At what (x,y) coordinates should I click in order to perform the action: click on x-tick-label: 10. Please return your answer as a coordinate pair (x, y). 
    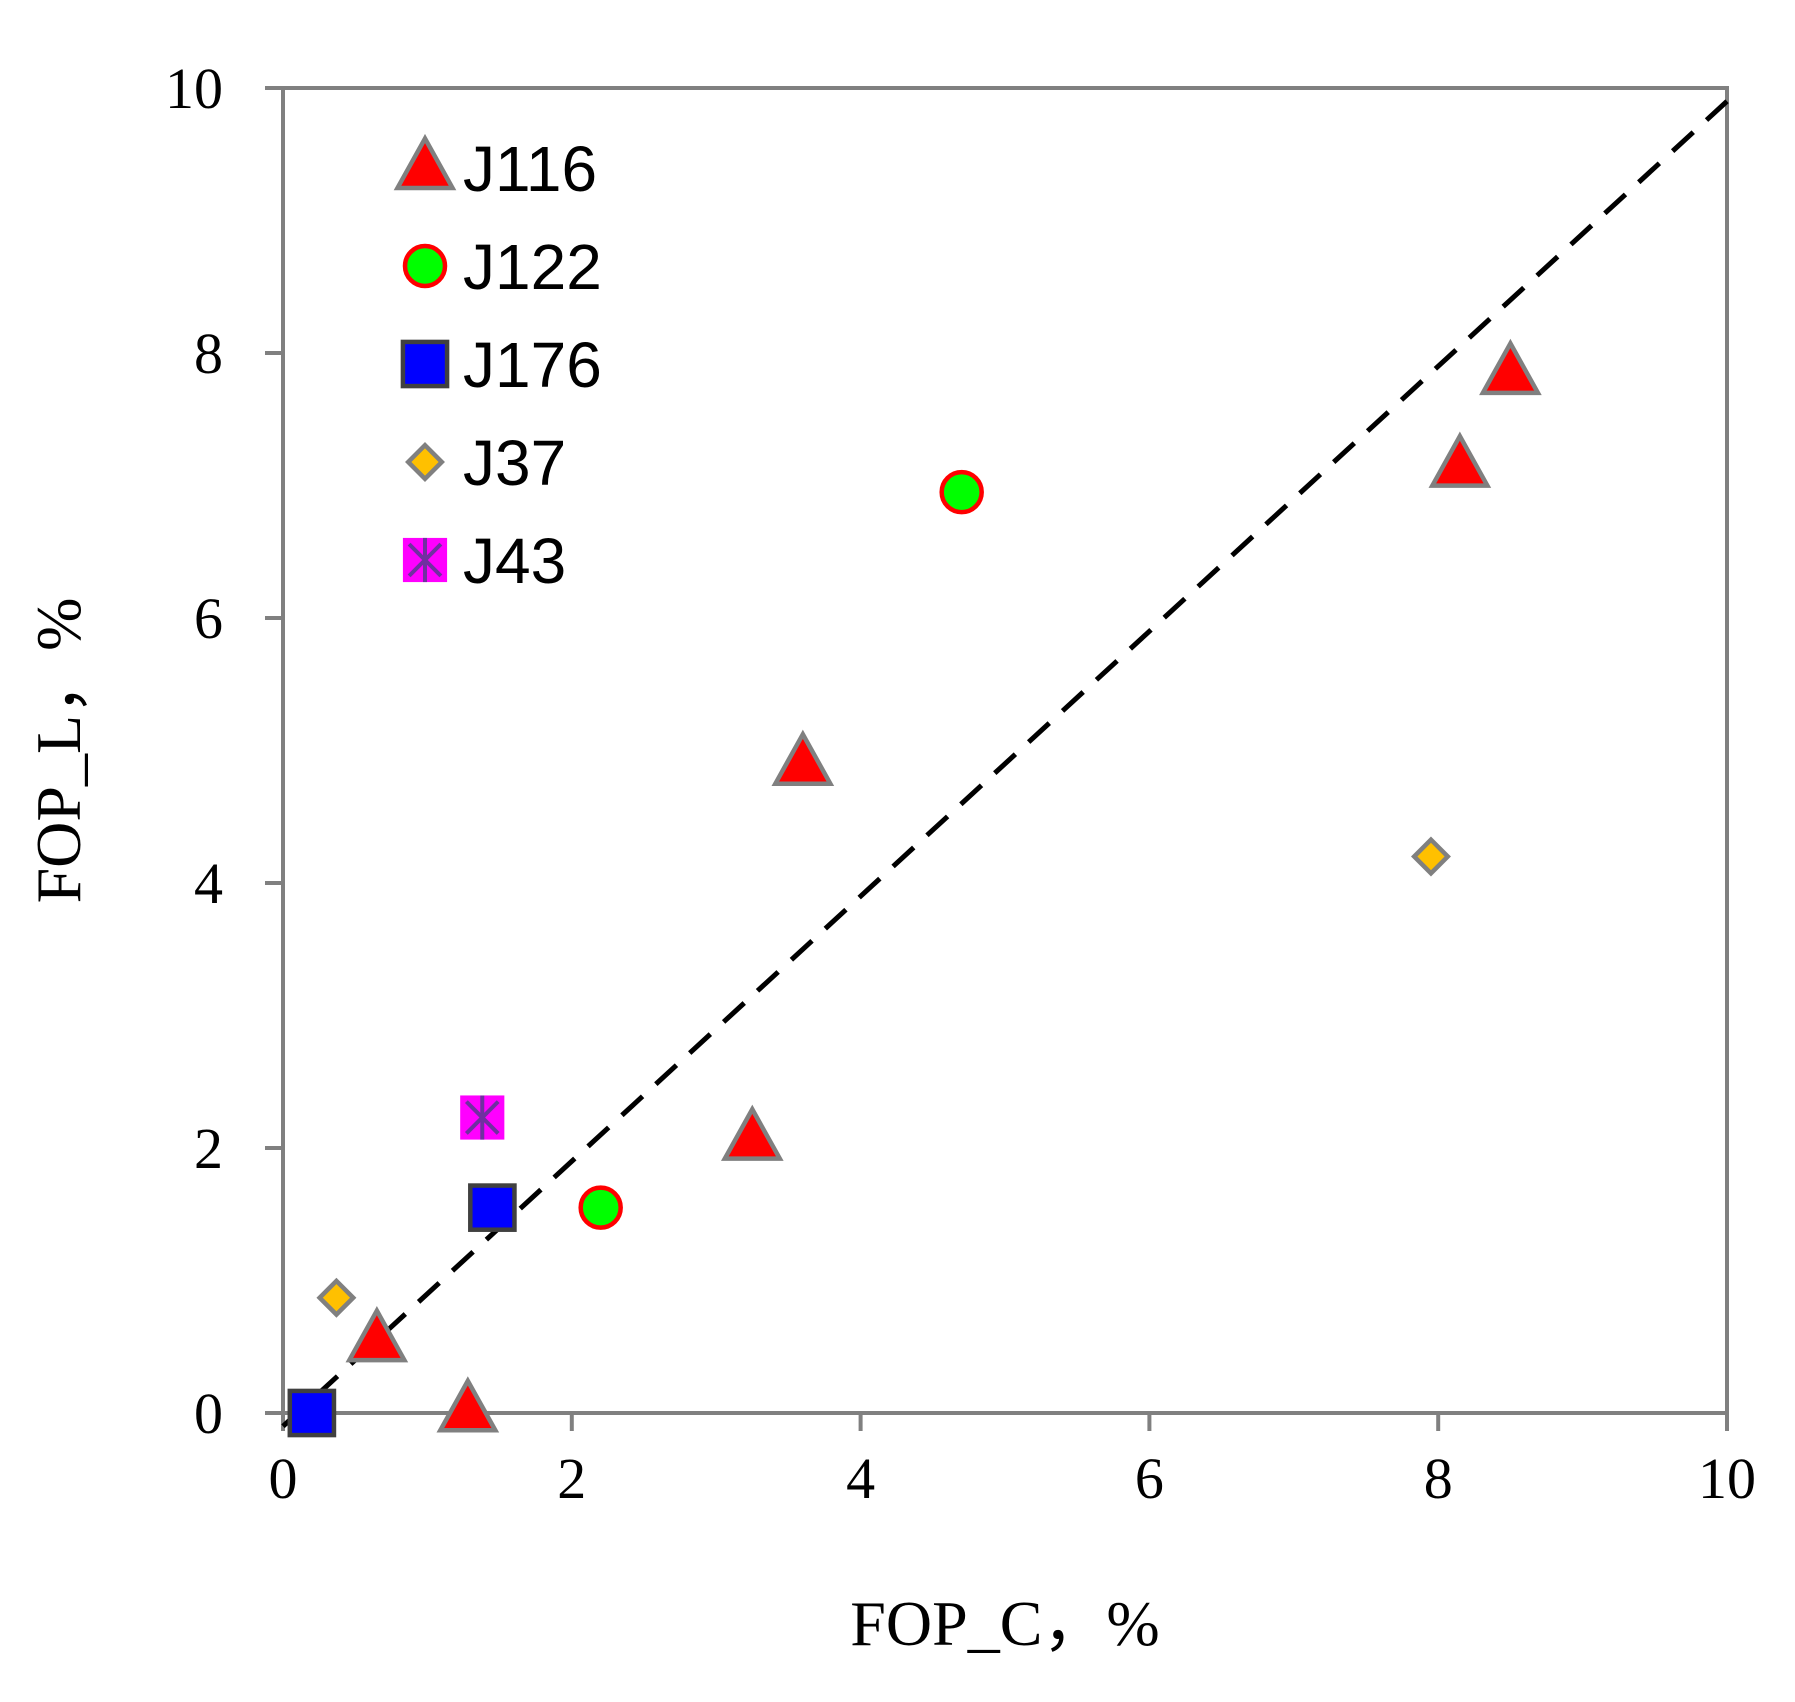
    Looking at the image, I should click on (1727, 1478).